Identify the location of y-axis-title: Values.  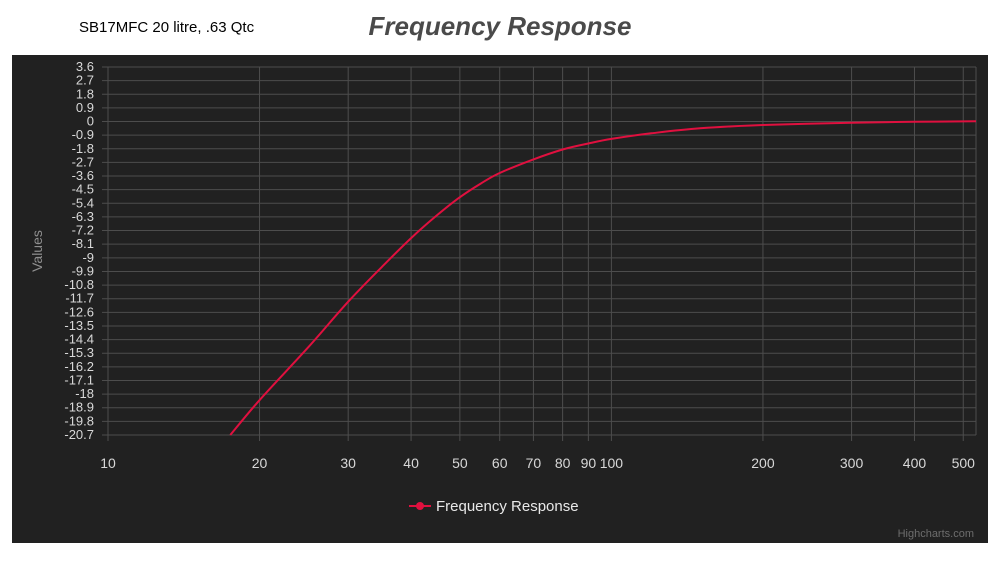
(37, 251).